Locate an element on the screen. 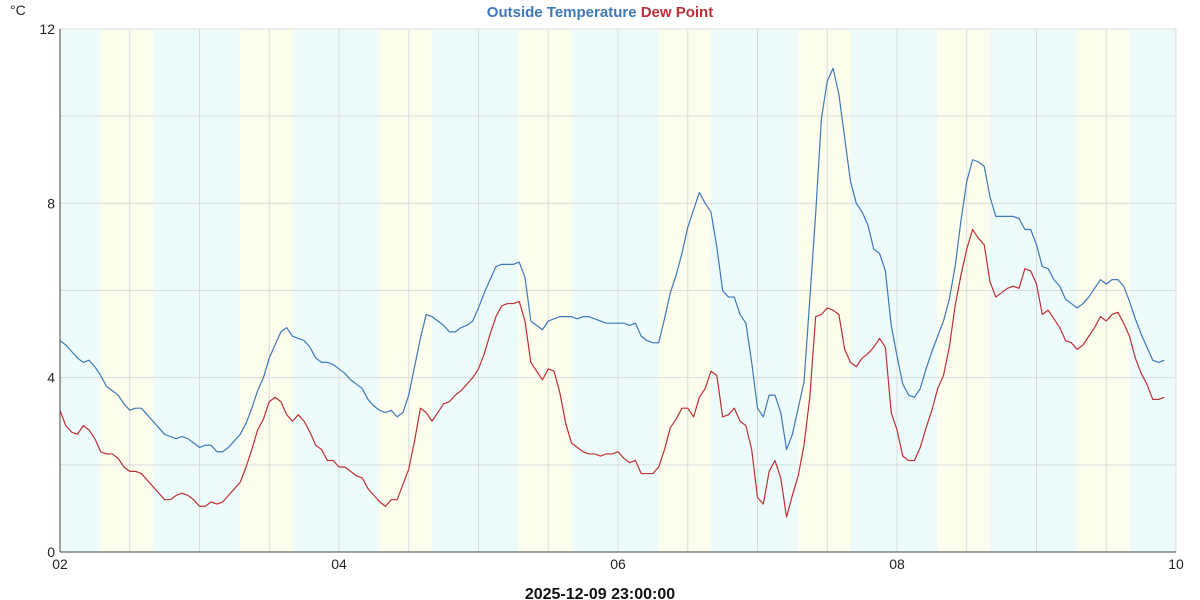  x-tick-label: 06 is located at coordinates (618, 564).